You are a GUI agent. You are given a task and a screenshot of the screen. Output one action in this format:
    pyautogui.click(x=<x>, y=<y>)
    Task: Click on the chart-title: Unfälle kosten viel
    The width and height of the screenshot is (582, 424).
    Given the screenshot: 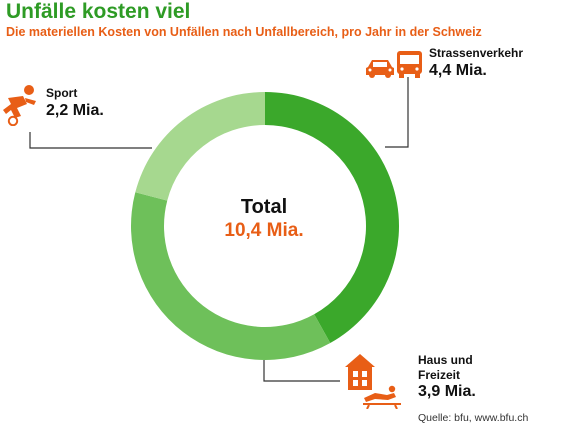 What is the action you would take?
    pyautogui.click(x=98, y=11)
    